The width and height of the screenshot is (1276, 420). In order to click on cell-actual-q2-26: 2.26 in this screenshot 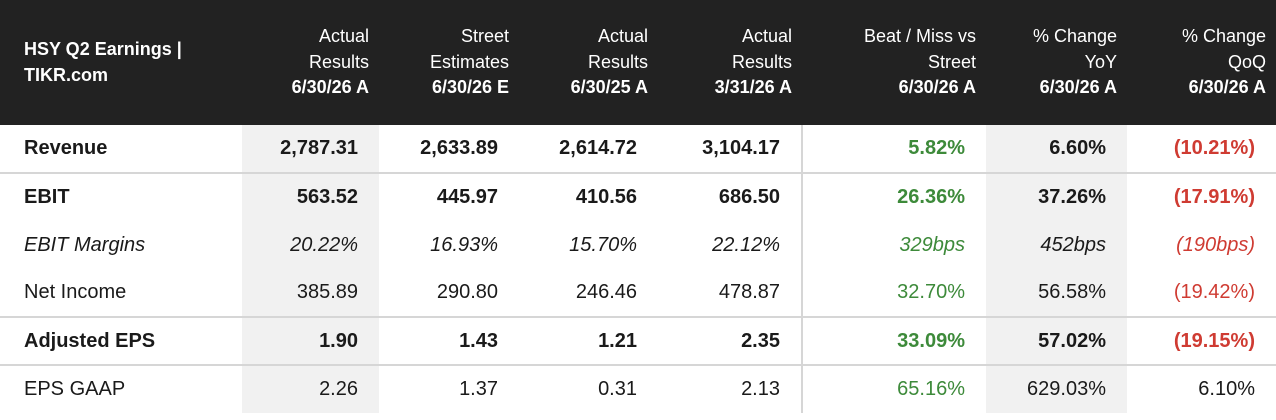, I will do `click(310, 388)`.